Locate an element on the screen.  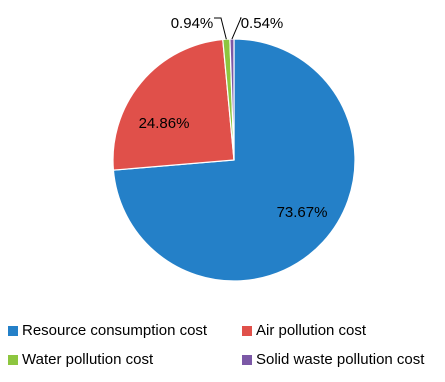
legend-item-water-pollution: Water pollution cost is located at coordinates (80, 359).